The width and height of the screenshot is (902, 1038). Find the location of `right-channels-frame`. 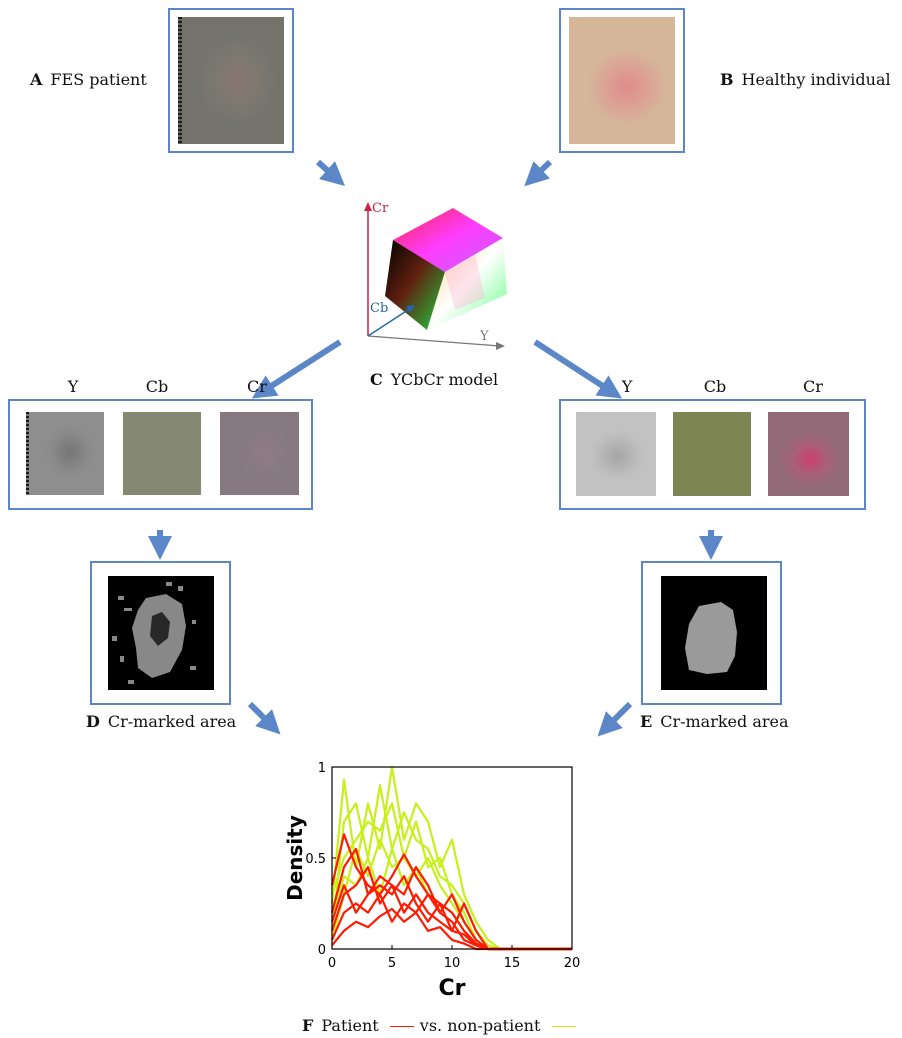

right-channels-frame is located at coordinates (712, 454).